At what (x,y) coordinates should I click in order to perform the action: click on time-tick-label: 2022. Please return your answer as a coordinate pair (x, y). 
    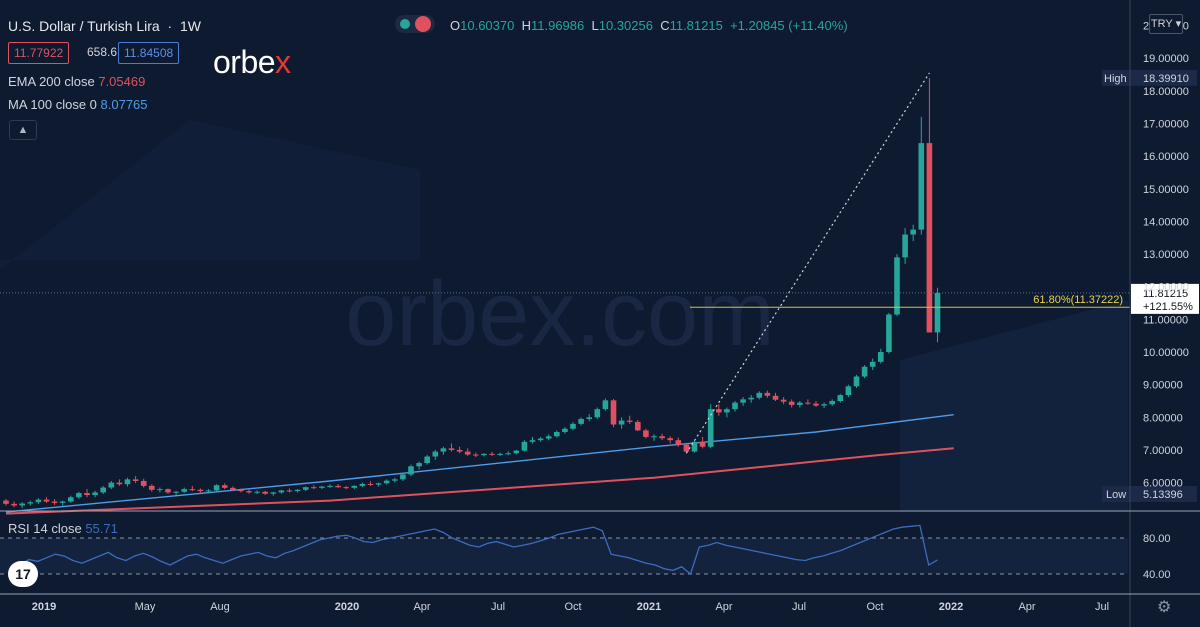
    Looking at the image, I should click on (951, 607).